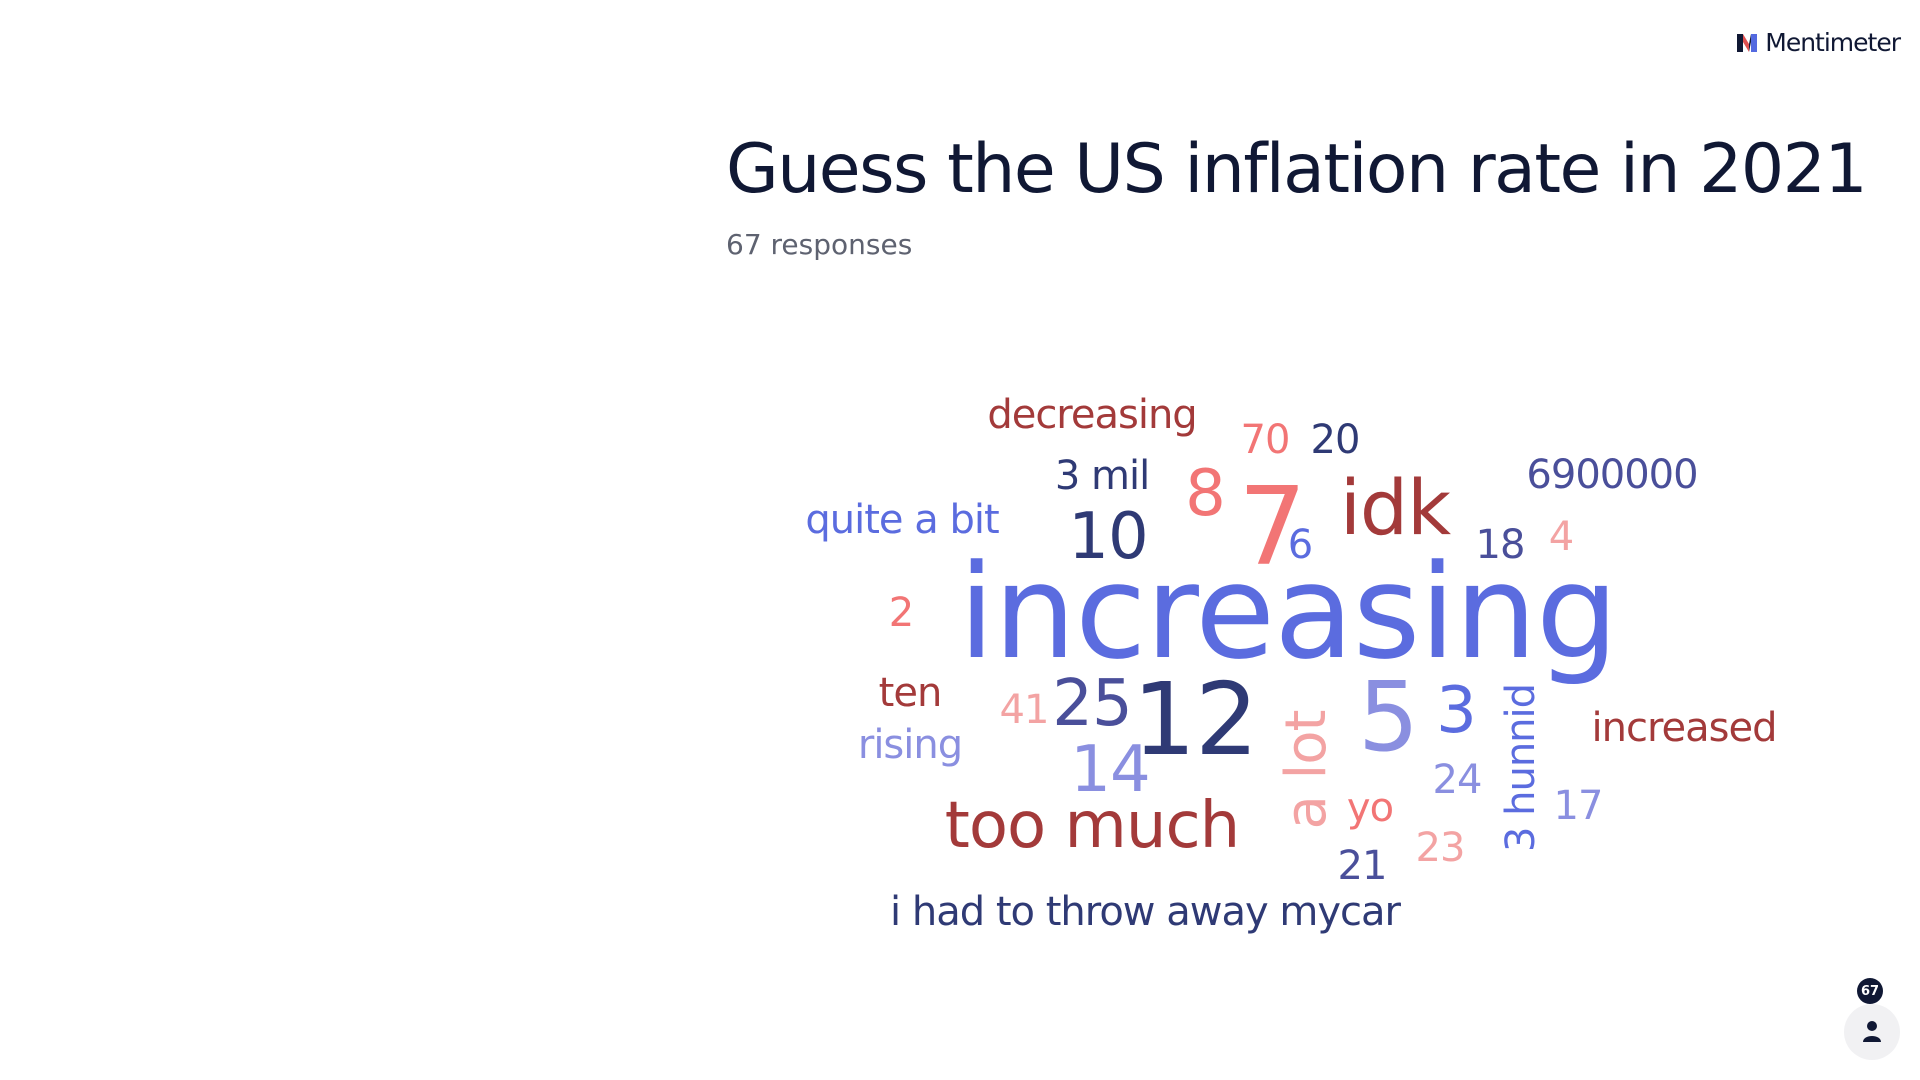 The image size is (1920, 1080). What do you see at coordinates (1335, 440) in the screenshot?
I see `cloud-word: 20` at bounding box center [1335, 440].